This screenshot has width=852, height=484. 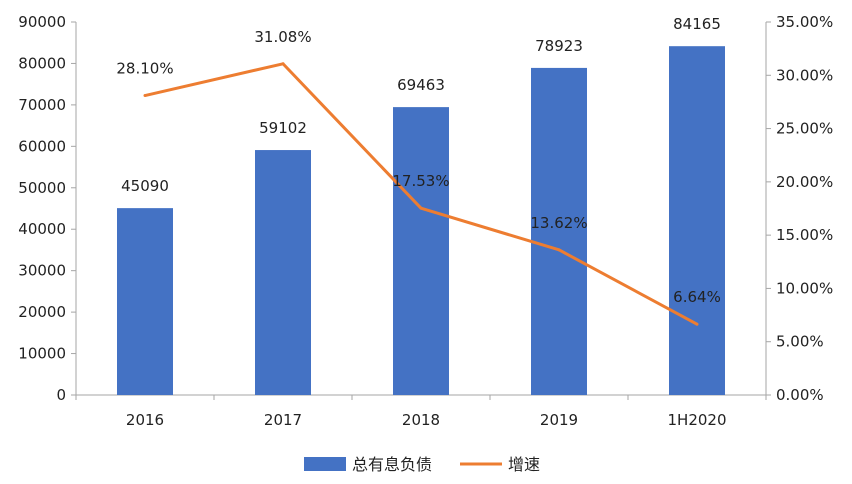 What do you see at coordinates (559, 420) in the screenshot?
I see `x-tick-label: 2019` at bounding box center [559, 420].